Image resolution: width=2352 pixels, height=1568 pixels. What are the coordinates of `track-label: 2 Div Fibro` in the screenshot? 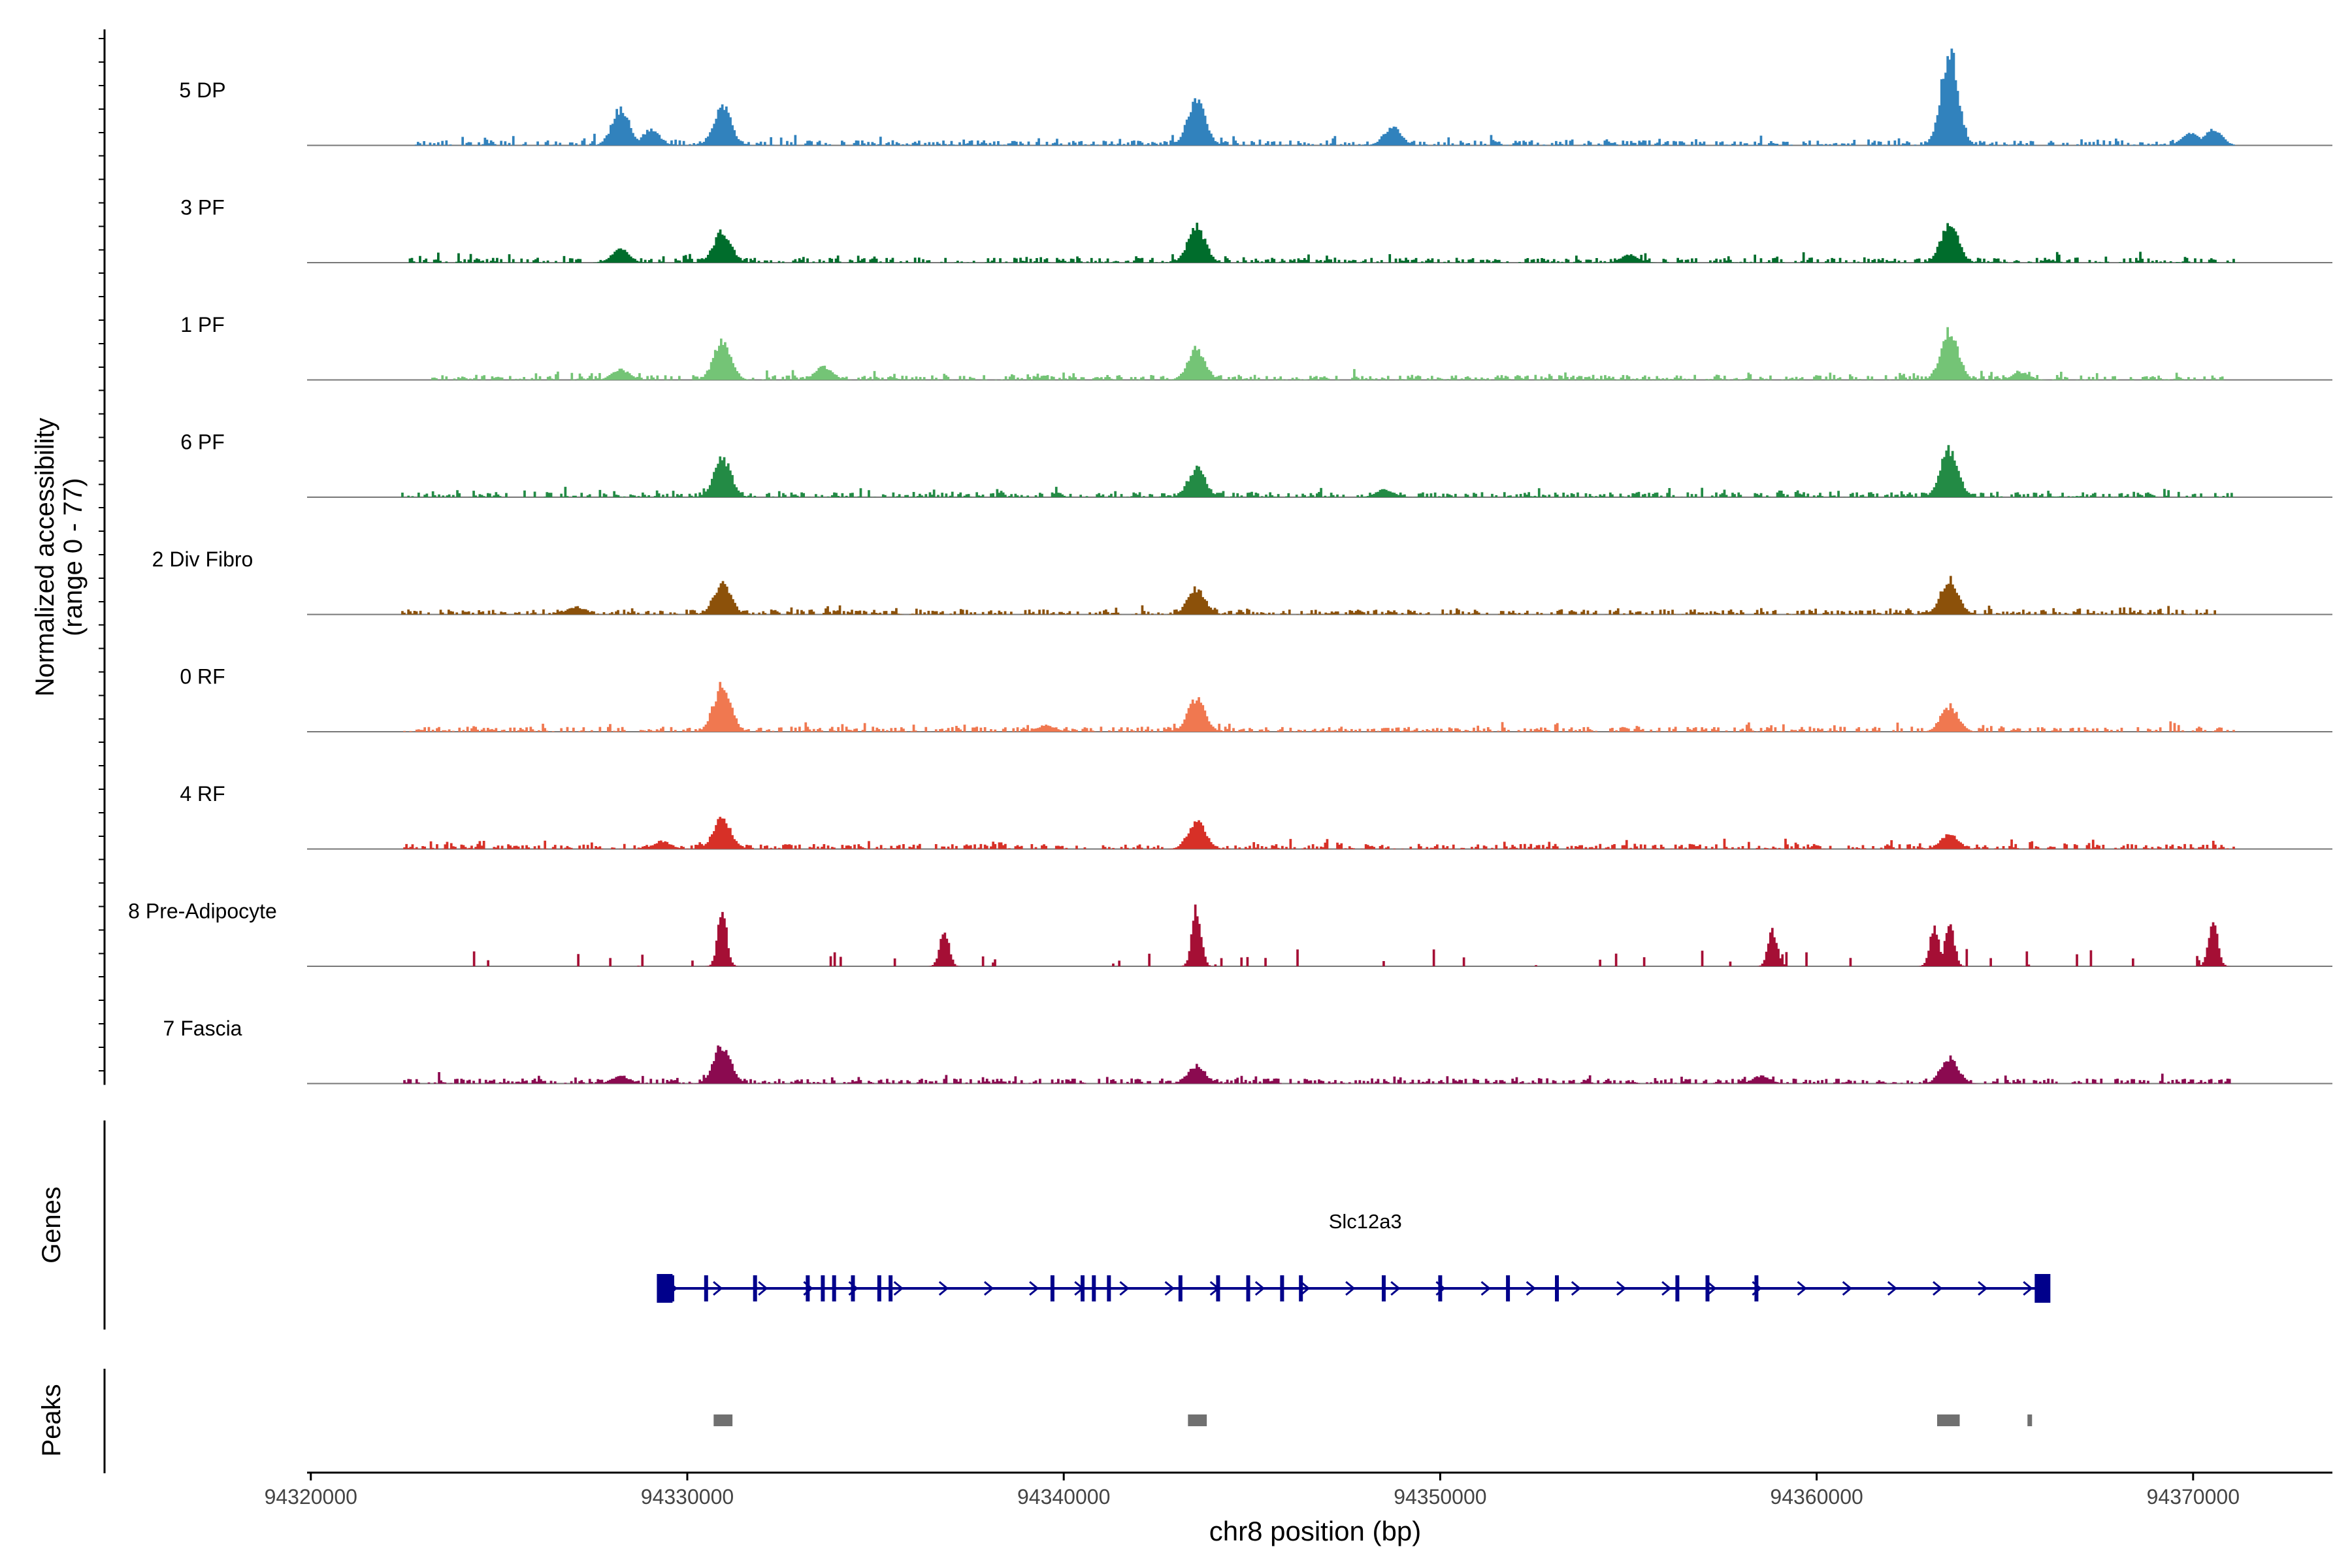 It's located at (202, 559).